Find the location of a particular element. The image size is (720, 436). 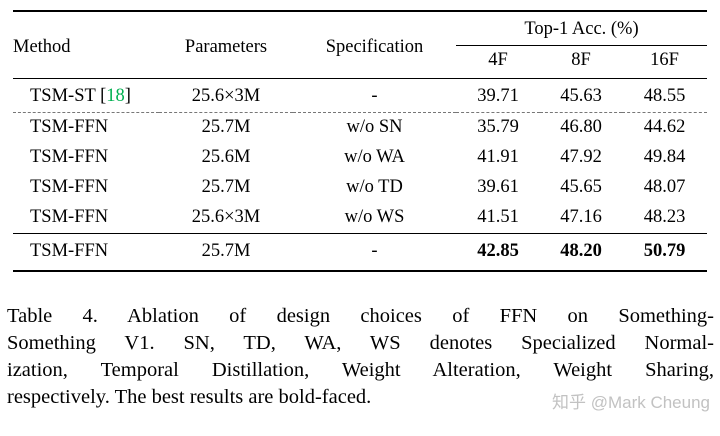

acc-8f-cell: 47.16 is located at coordinates (581, 217).